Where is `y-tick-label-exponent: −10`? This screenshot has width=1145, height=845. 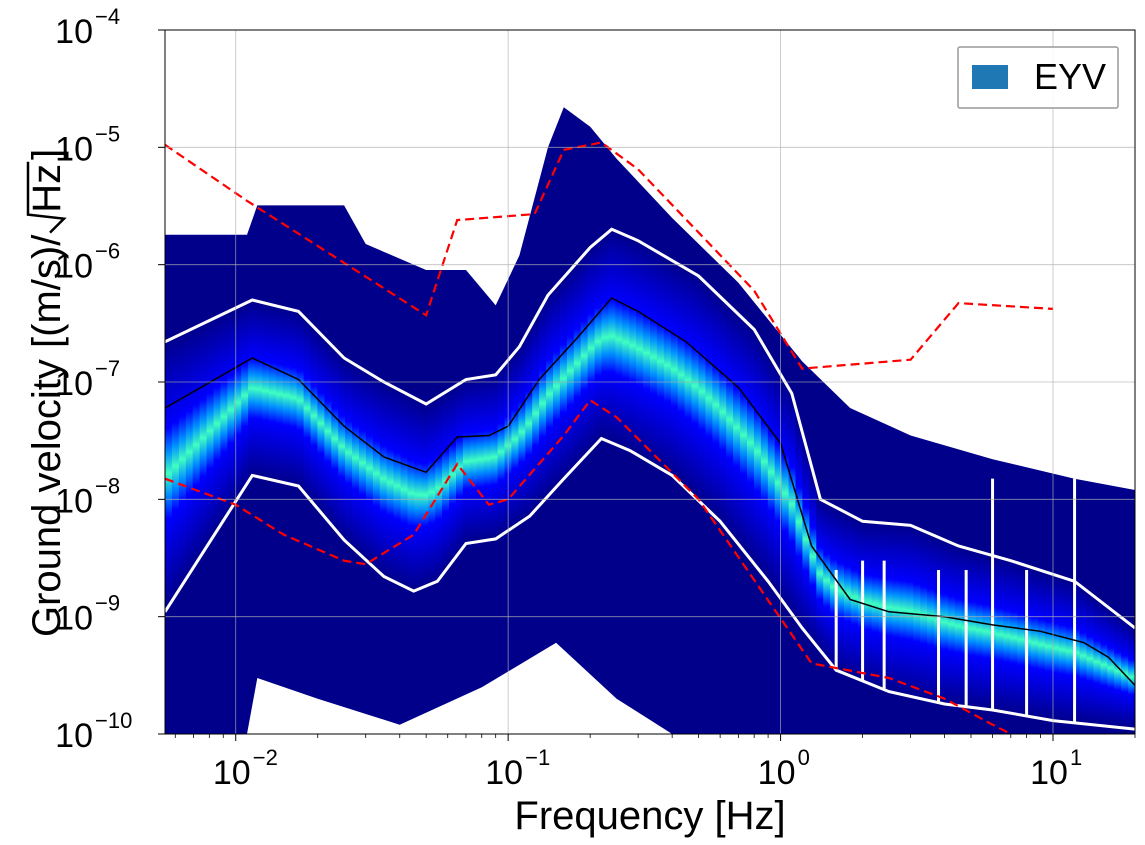 y-tick-label-exponent: −10 is located at coordinates (113, 720).